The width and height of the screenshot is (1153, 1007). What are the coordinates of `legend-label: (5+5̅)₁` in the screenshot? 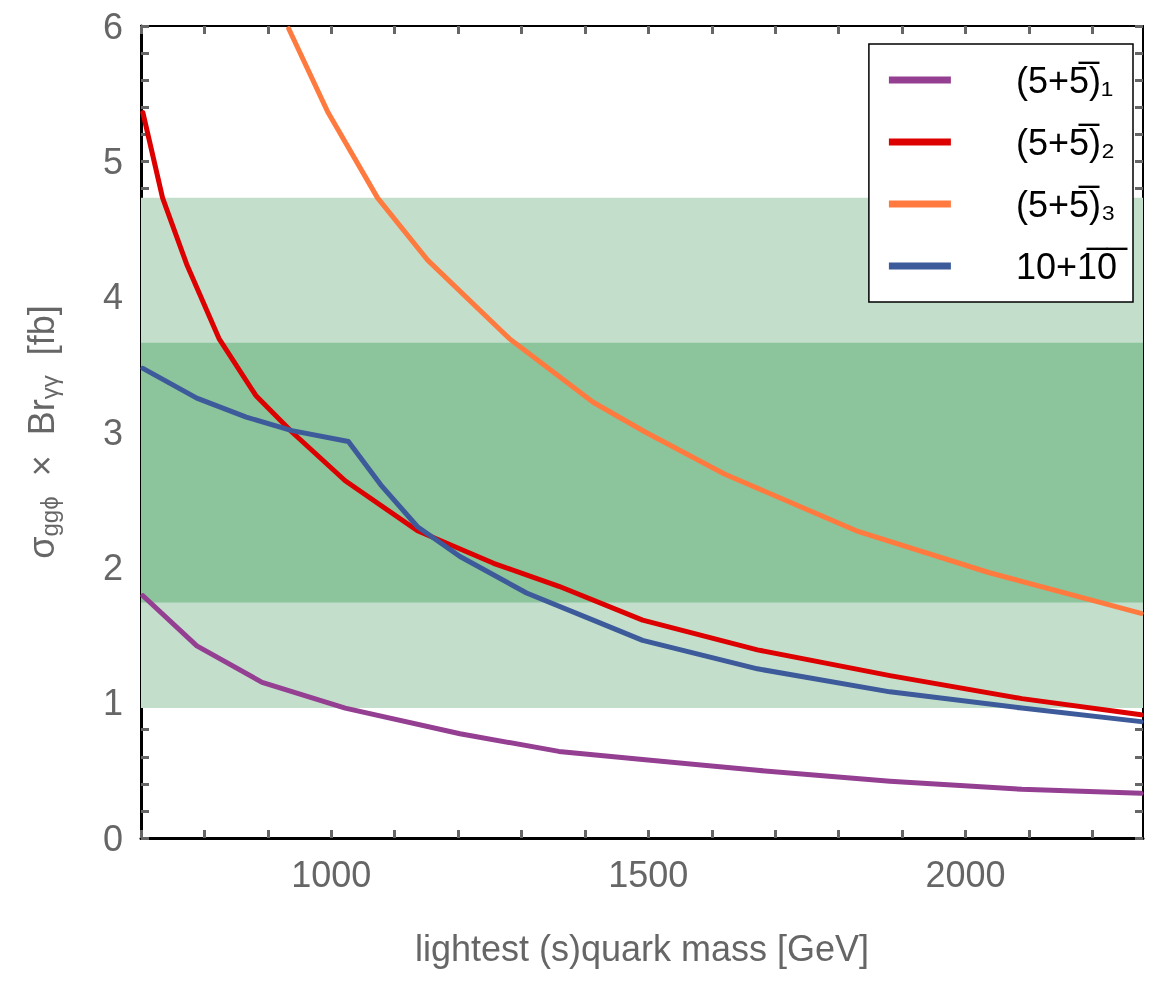 It's located at (1064, 80).